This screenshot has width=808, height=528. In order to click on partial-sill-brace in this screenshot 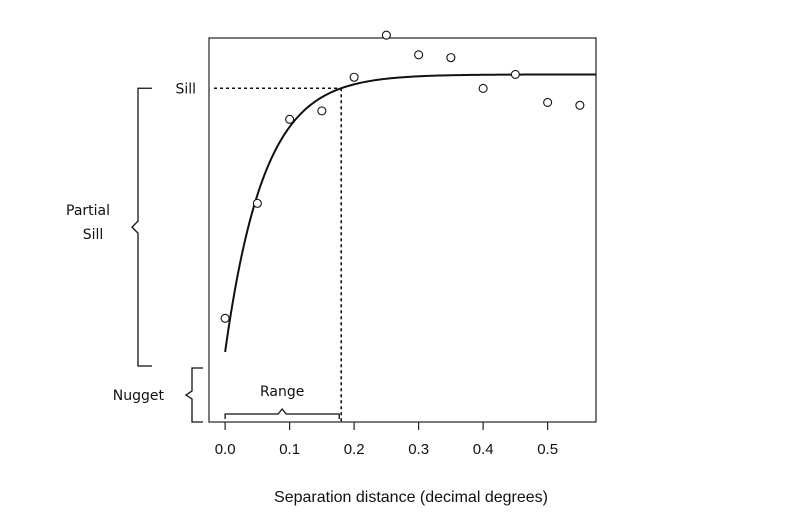, I will do `click(141, 227)`.